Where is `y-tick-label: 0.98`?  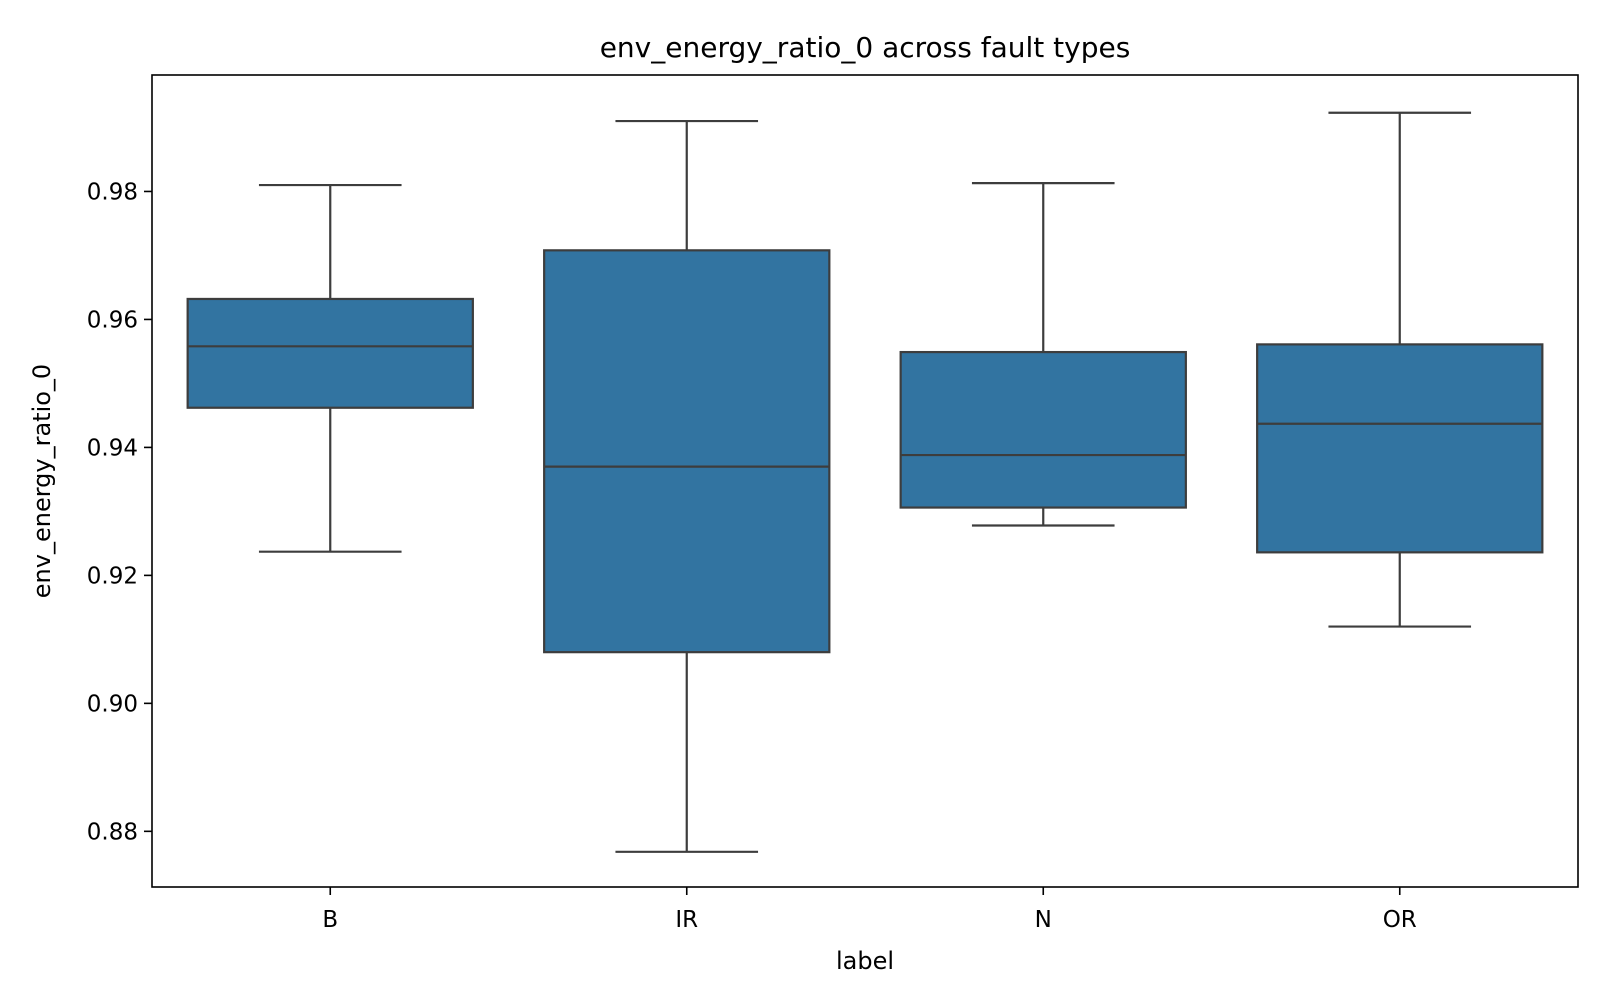 y-tick-label: 0.98 is located at coordinates (112, 192).